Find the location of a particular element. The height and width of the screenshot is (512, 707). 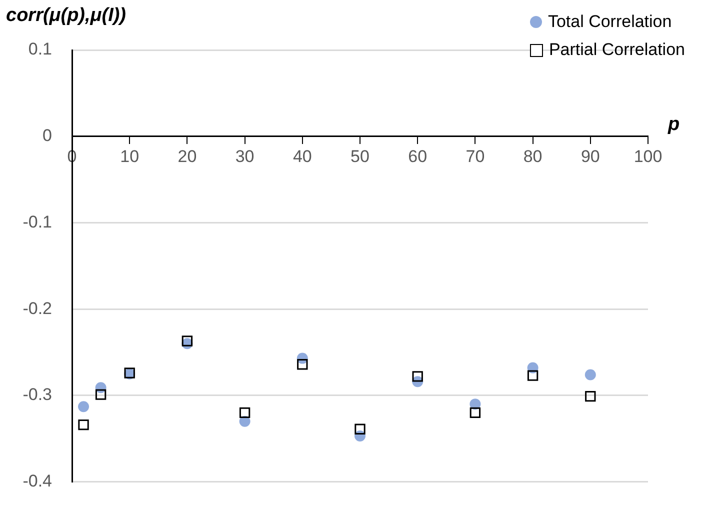

x-tick-label: 80 is located at coordinates (532, 156).